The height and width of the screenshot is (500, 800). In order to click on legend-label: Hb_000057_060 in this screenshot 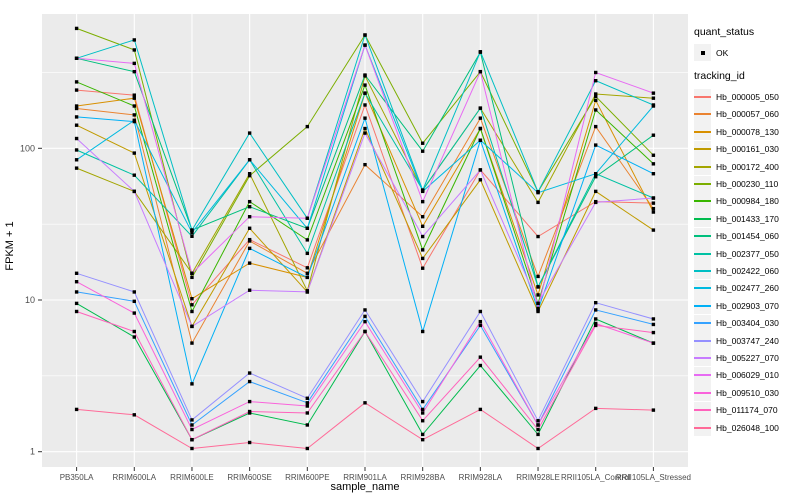, I will do `click(747, 114)`.